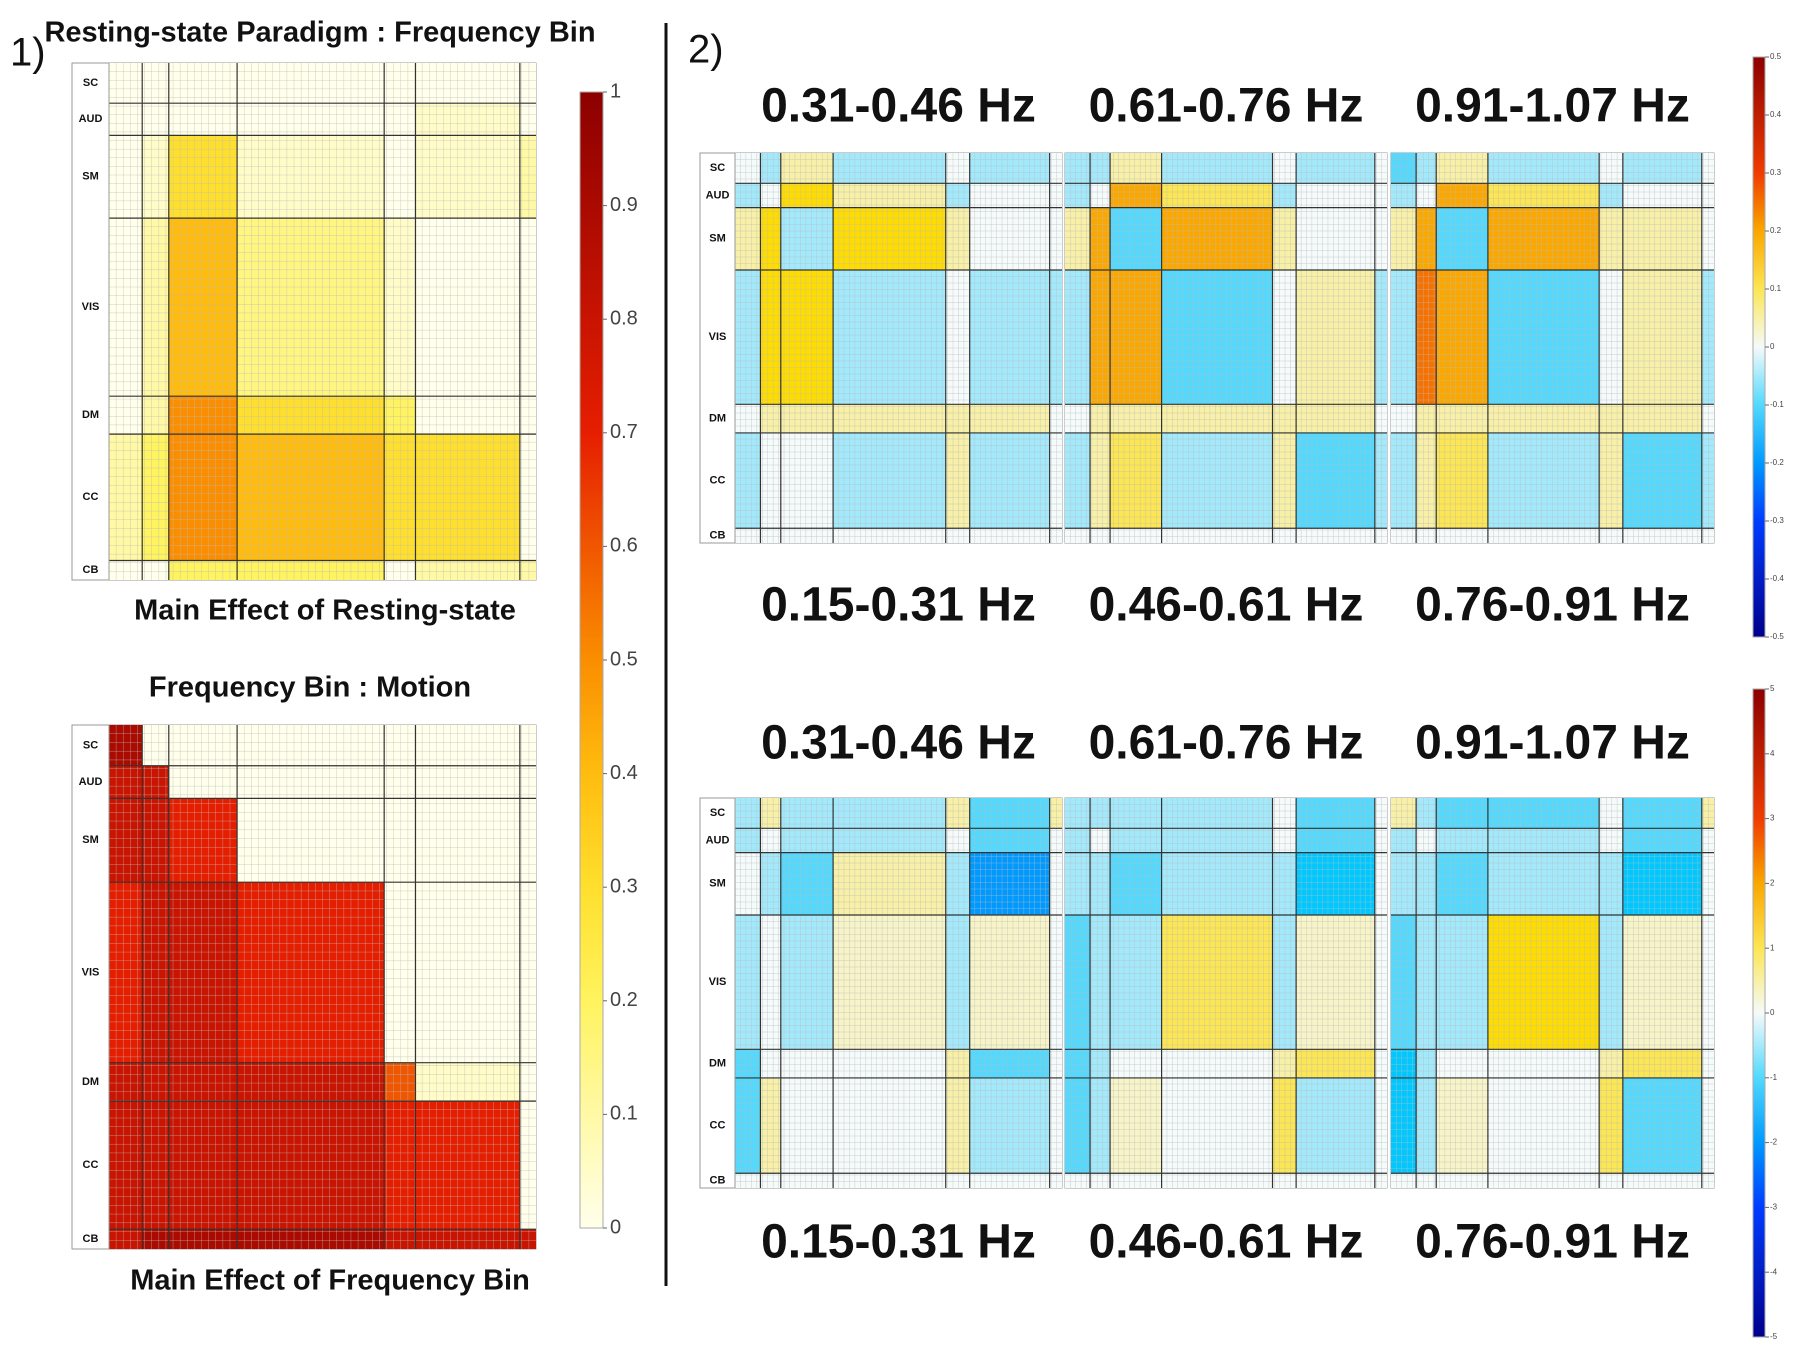 The width and height of the screenshot is (1800, 1355). What do you see at coordinates (717, 348) in the screenshot?
I see `label-column` at bounding box center [717, 348].